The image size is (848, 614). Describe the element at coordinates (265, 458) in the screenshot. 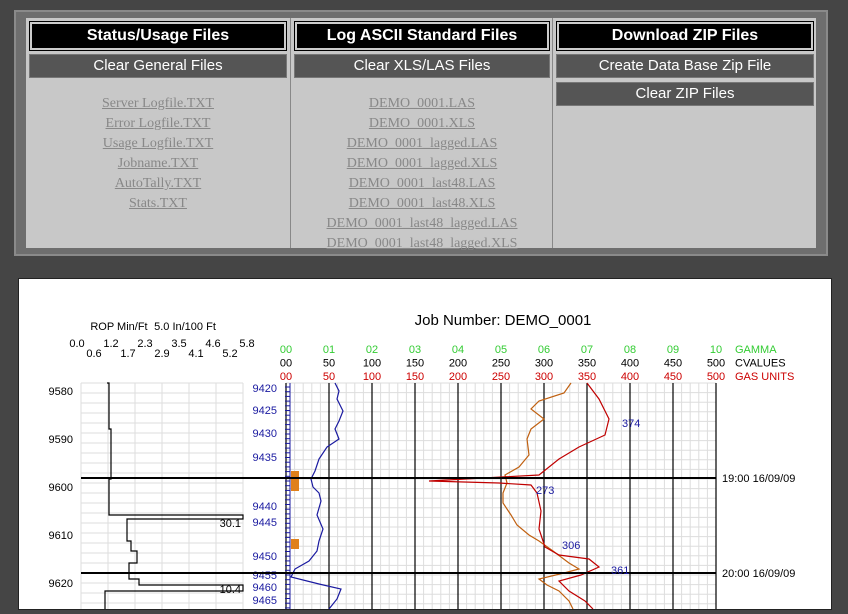

I see `depth-label: 9435` at that location.